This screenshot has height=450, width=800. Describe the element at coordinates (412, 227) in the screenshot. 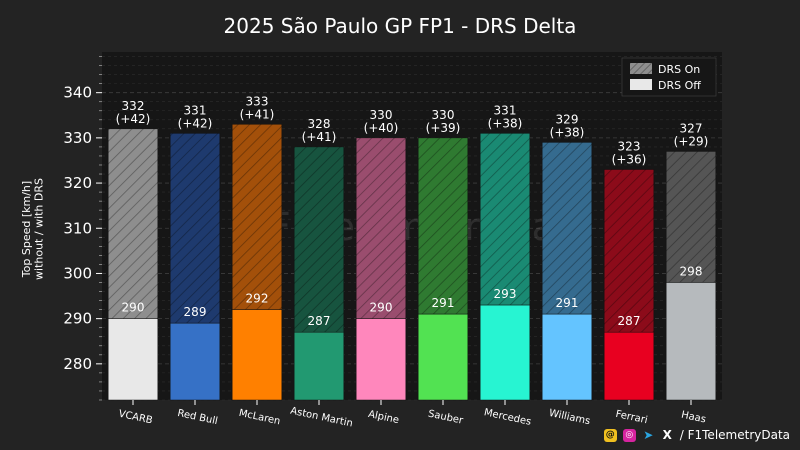

I see `watermark: @F1TelemetryData` at that location.